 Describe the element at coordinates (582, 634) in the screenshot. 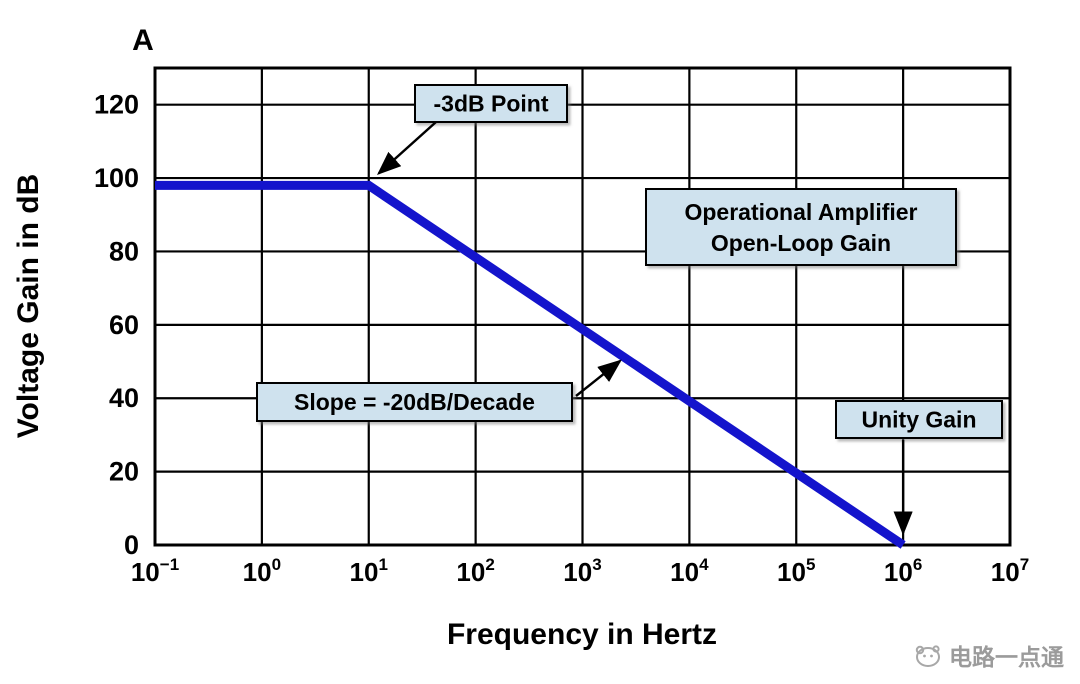

I see `x-axis-title: Frequency in Hertz` at that location.